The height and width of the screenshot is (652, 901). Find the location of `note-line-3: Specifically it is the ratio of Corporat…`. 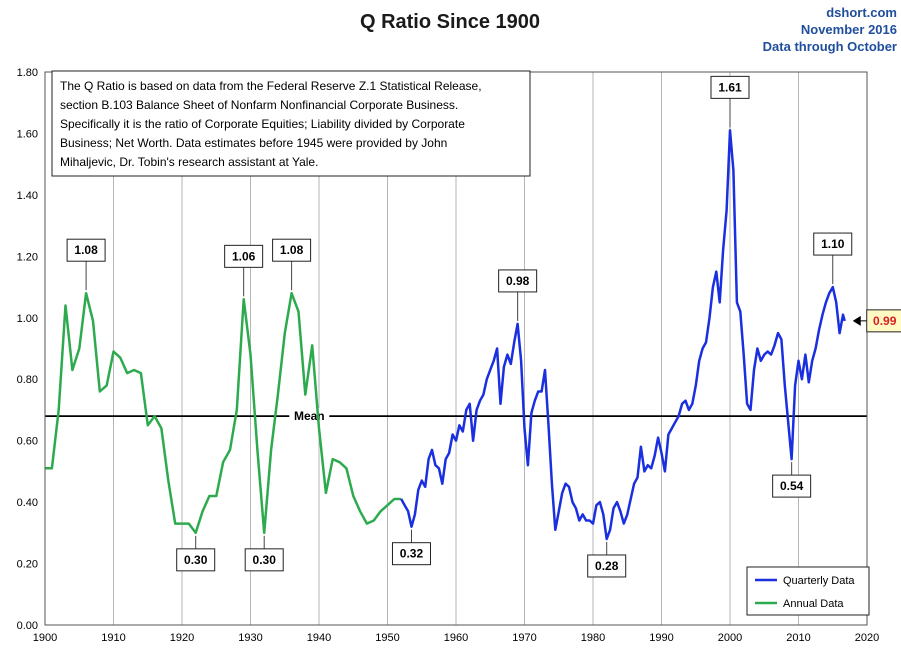

note-line-3: Specifically it is the ratio of Corporat… is located at coordinates (262, 124).